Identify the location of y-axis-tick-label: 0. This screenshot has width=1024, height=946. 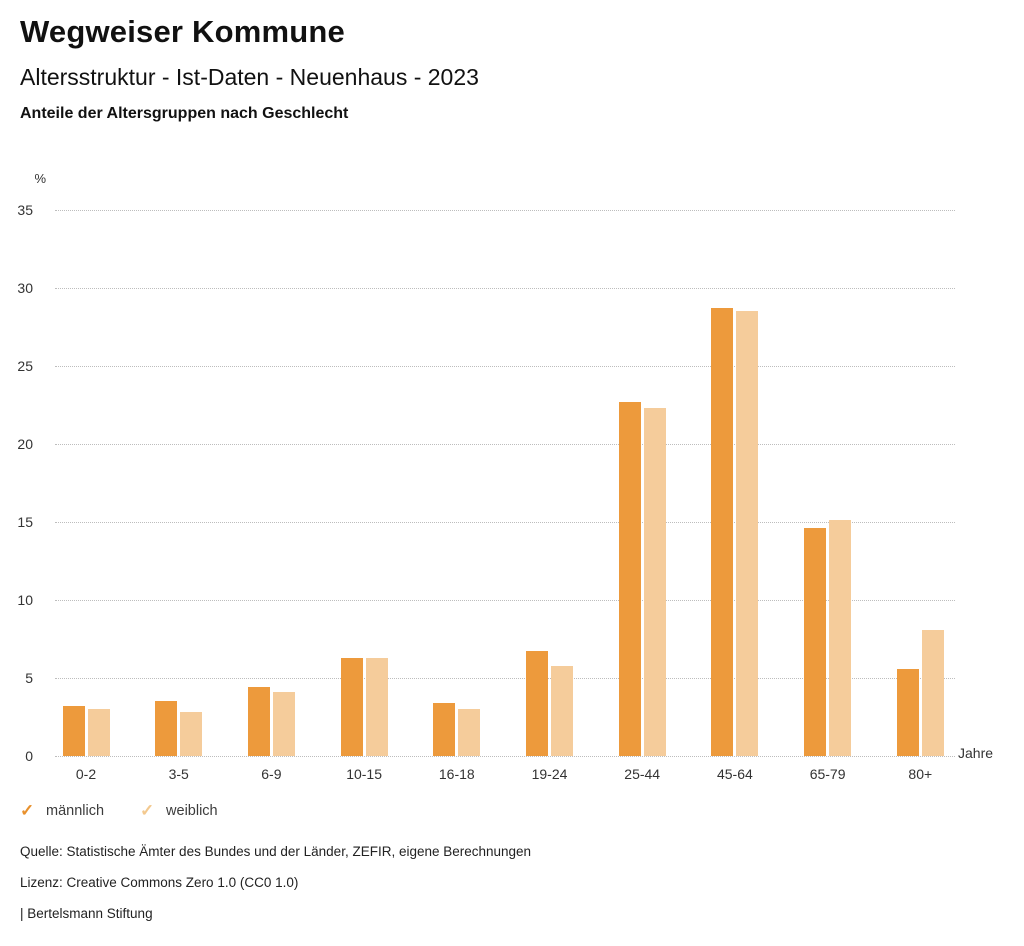
(29, 756).